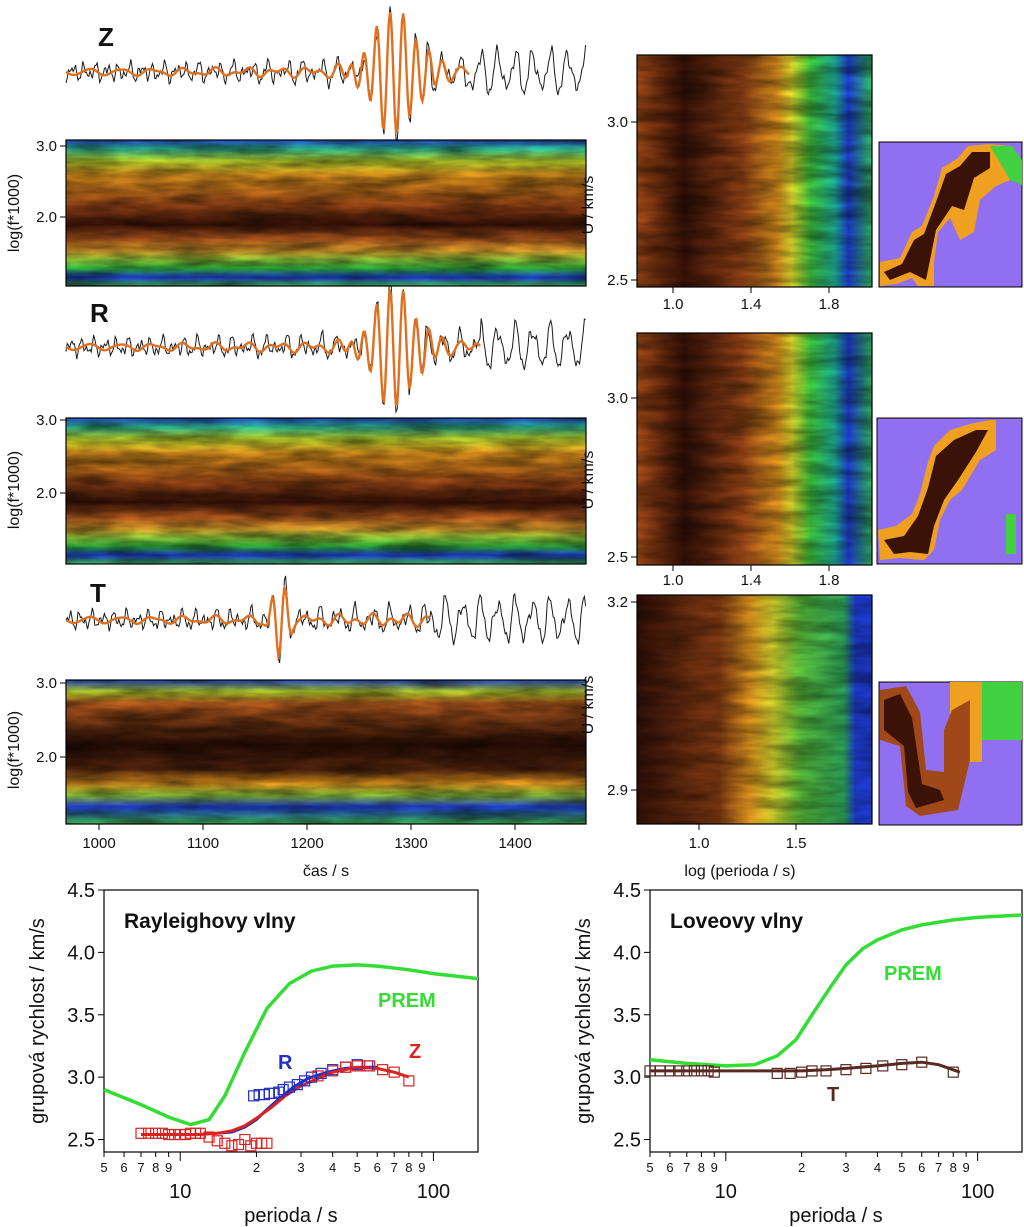  Describe the element at coordinates (617, 280) in the screenshot. I see `tick-label: 2.5` at that location.